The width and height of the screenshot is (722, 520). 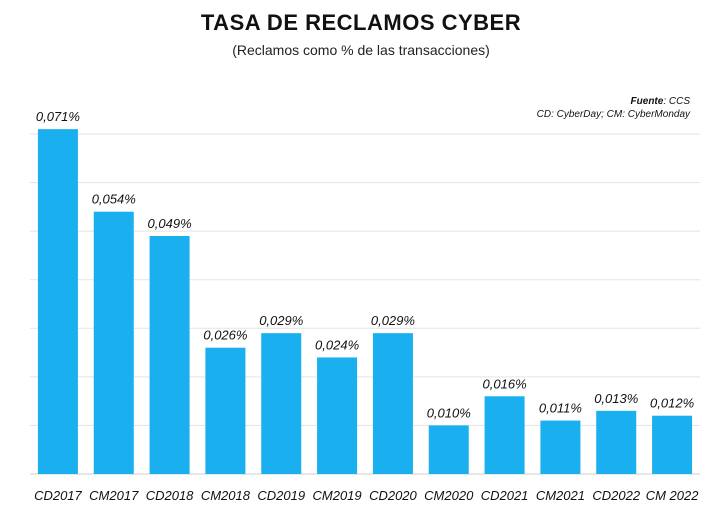 What do you see at coordinates (392, 403) in the screenshot?
I see `bar-cd2020` at bounding box center [392, 403].